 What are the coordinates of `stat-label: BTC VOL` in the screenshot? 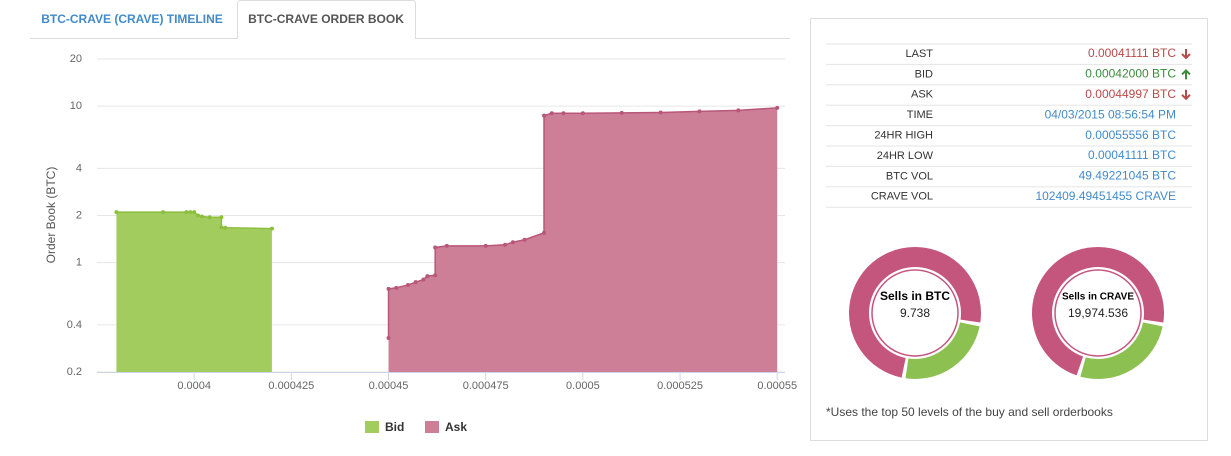 It's located at (909, 176).